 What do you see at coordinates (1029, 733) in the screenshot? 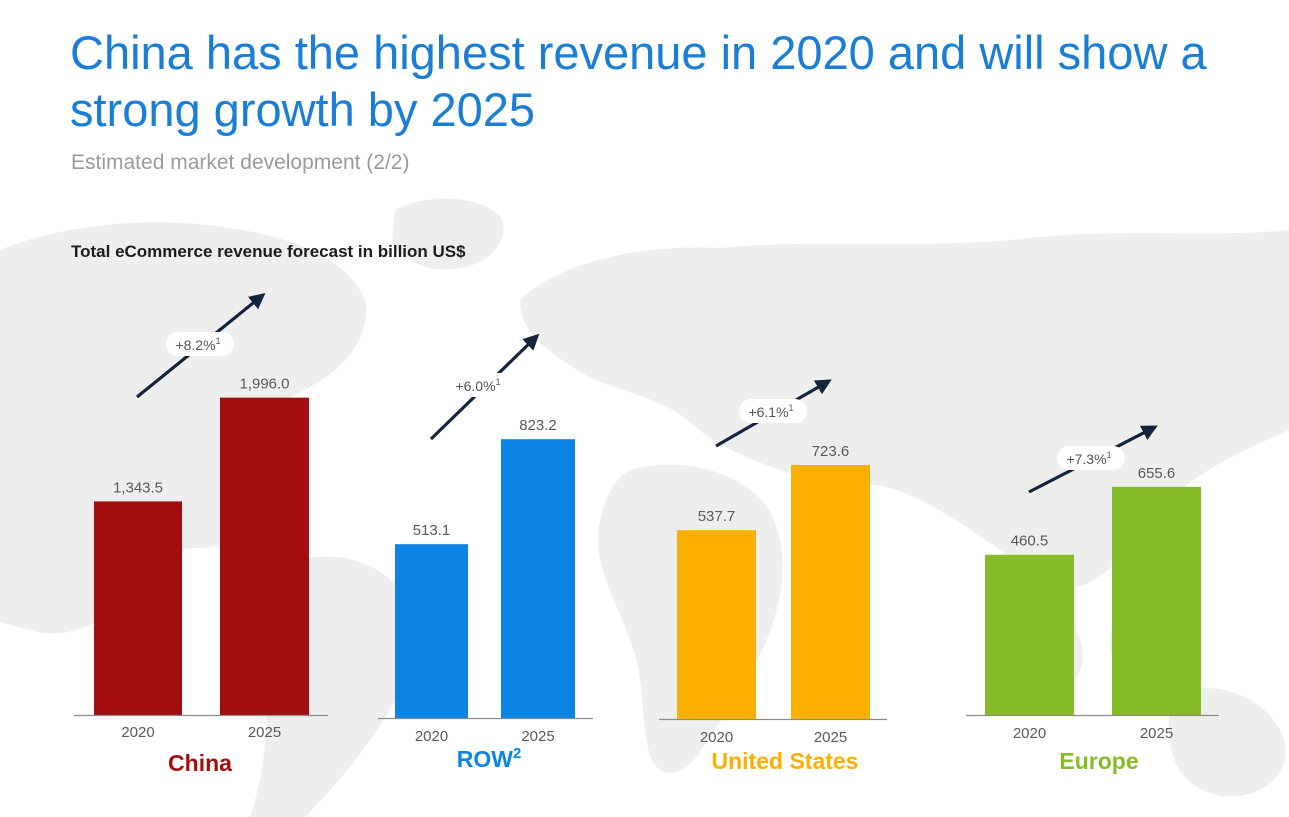
I see `europe-tick-label-2020: 2020` at bounding box center [1029, 733].